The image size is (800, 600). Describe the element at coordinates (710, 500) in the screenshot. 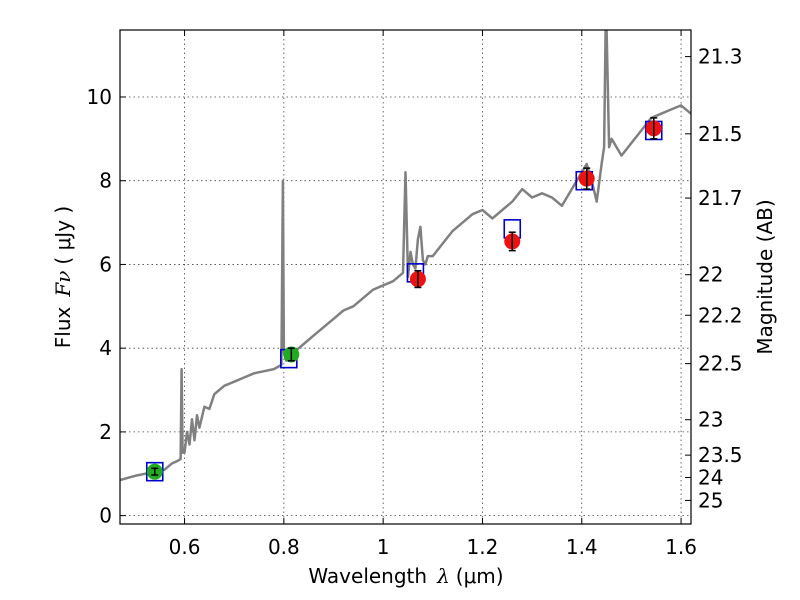

I see `mag-tick-label: 25` at that location.